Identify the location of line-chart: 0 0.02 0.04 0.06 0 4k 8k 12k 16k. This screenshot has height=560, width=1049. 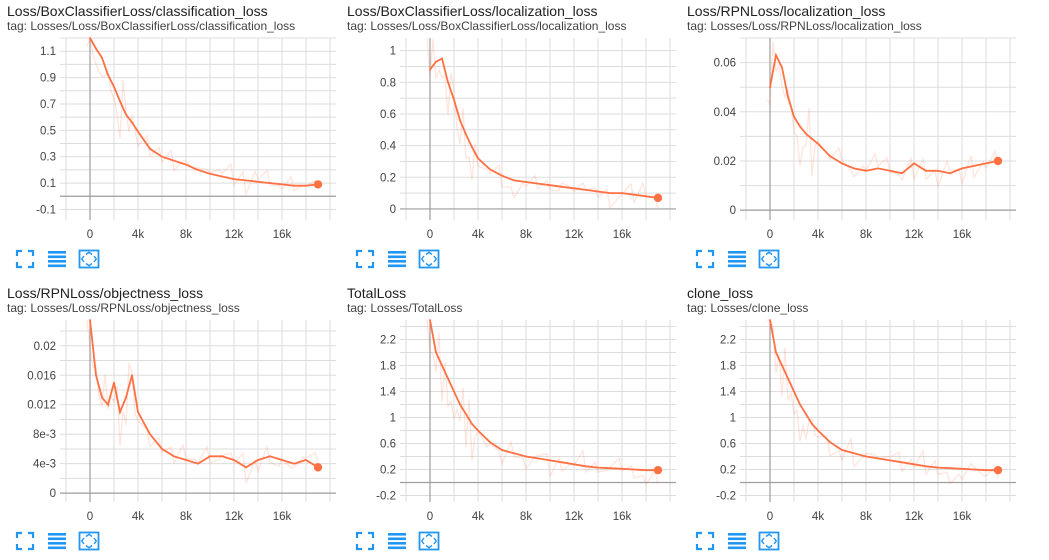
(850, 141).